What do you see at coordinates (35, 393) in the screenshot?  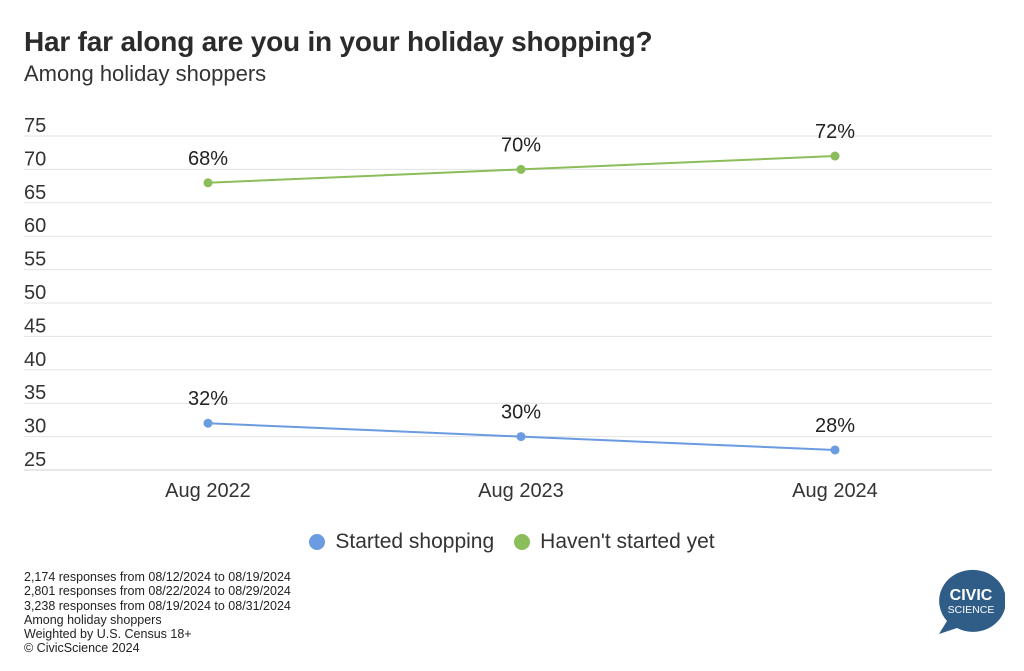 I see `y-tick-label: 35` at bounding box center [35, 393].